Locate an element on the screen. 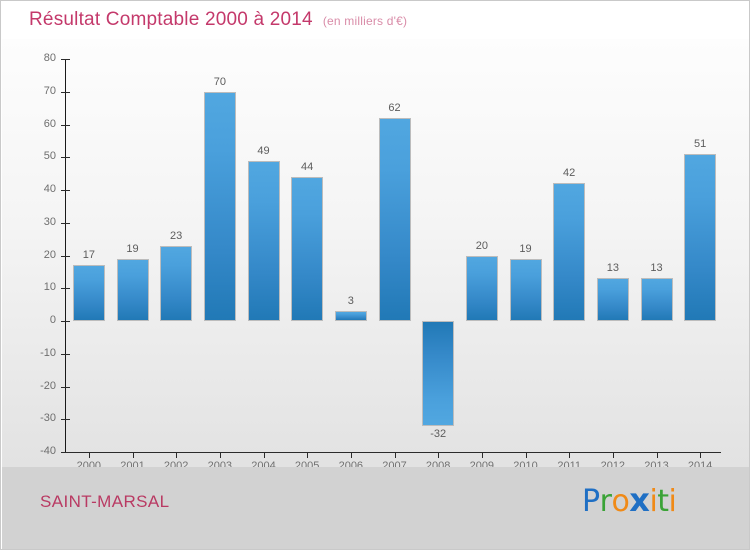 The height and width of the screenshot is (550, 750). bar-value-label: 17 is located at coordinates (88, 255).